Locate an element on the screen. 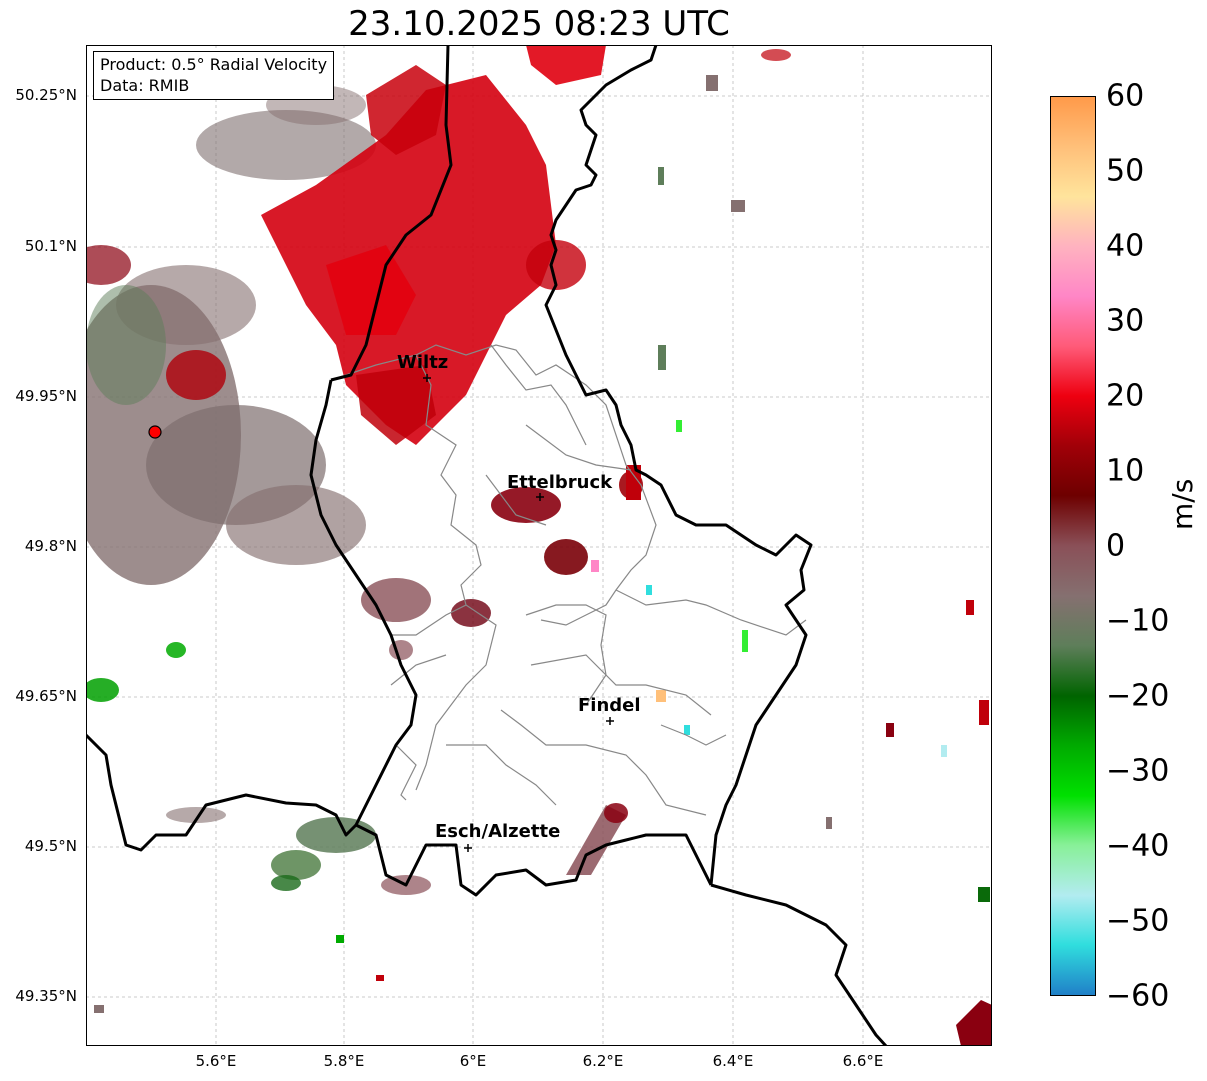 Image resolution: width=1207 pixels, height=1081 pixels. colorbar-tick-label: 10 is located at coordinates (1125, 471).